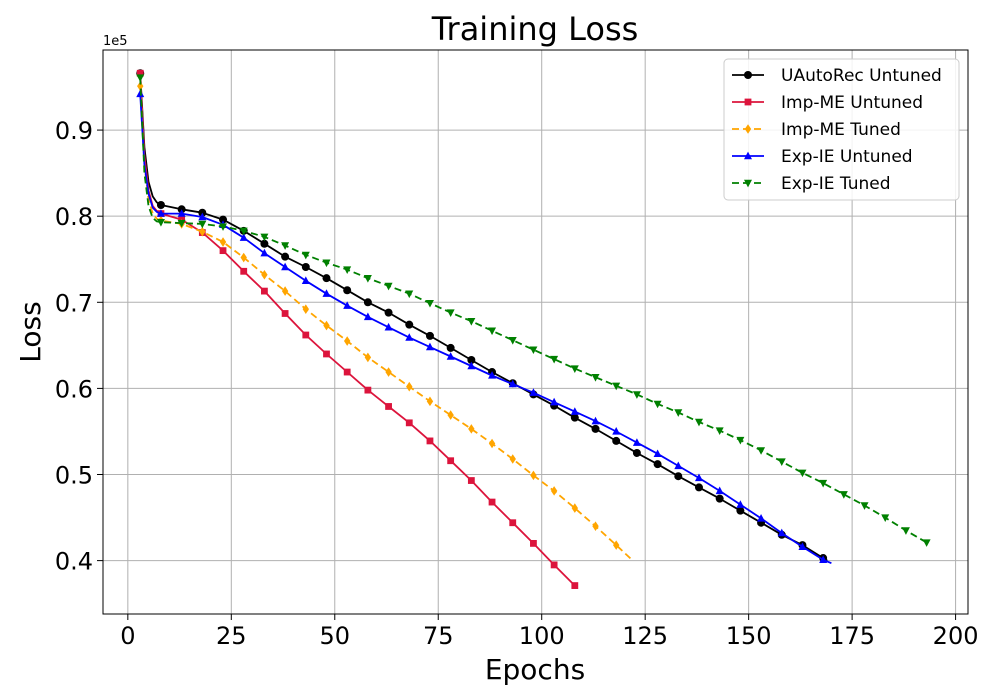  What do you see at coordinates (74, 389) in the screenshot?
I see `y-tick-label: 0.6` at bounding box center [74, 389].